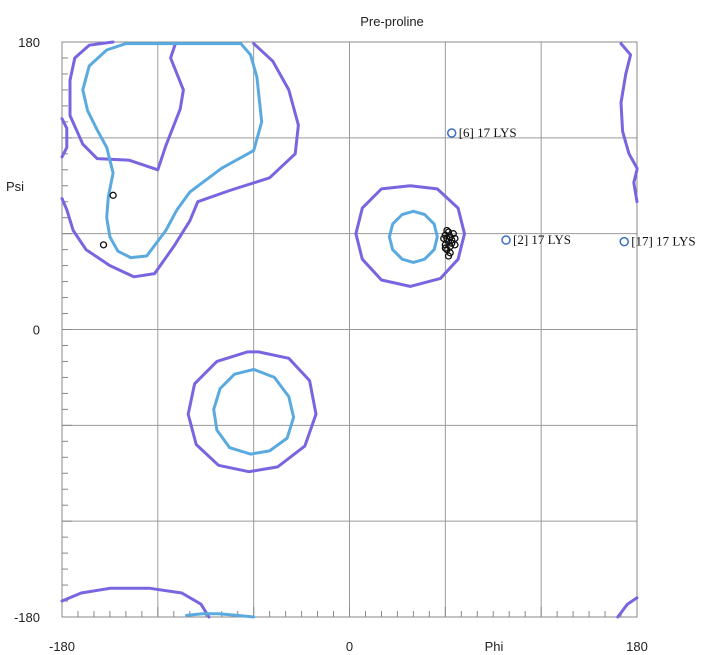 This screenshot has width=724, height=655. I want to click on outlier-label: [6] 17 LYS, so click(488, 132).